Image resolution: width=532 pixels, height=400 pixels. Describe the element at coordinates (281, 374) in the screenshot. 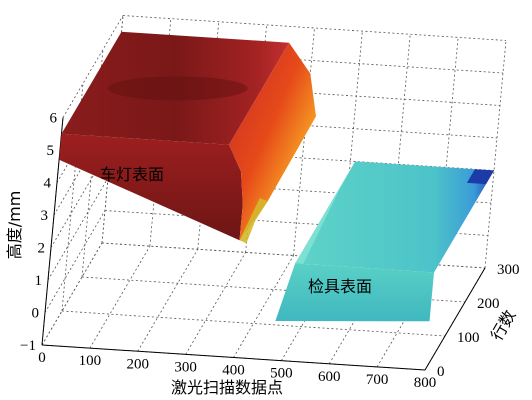

I see `x-tick-label: 500` at that location.